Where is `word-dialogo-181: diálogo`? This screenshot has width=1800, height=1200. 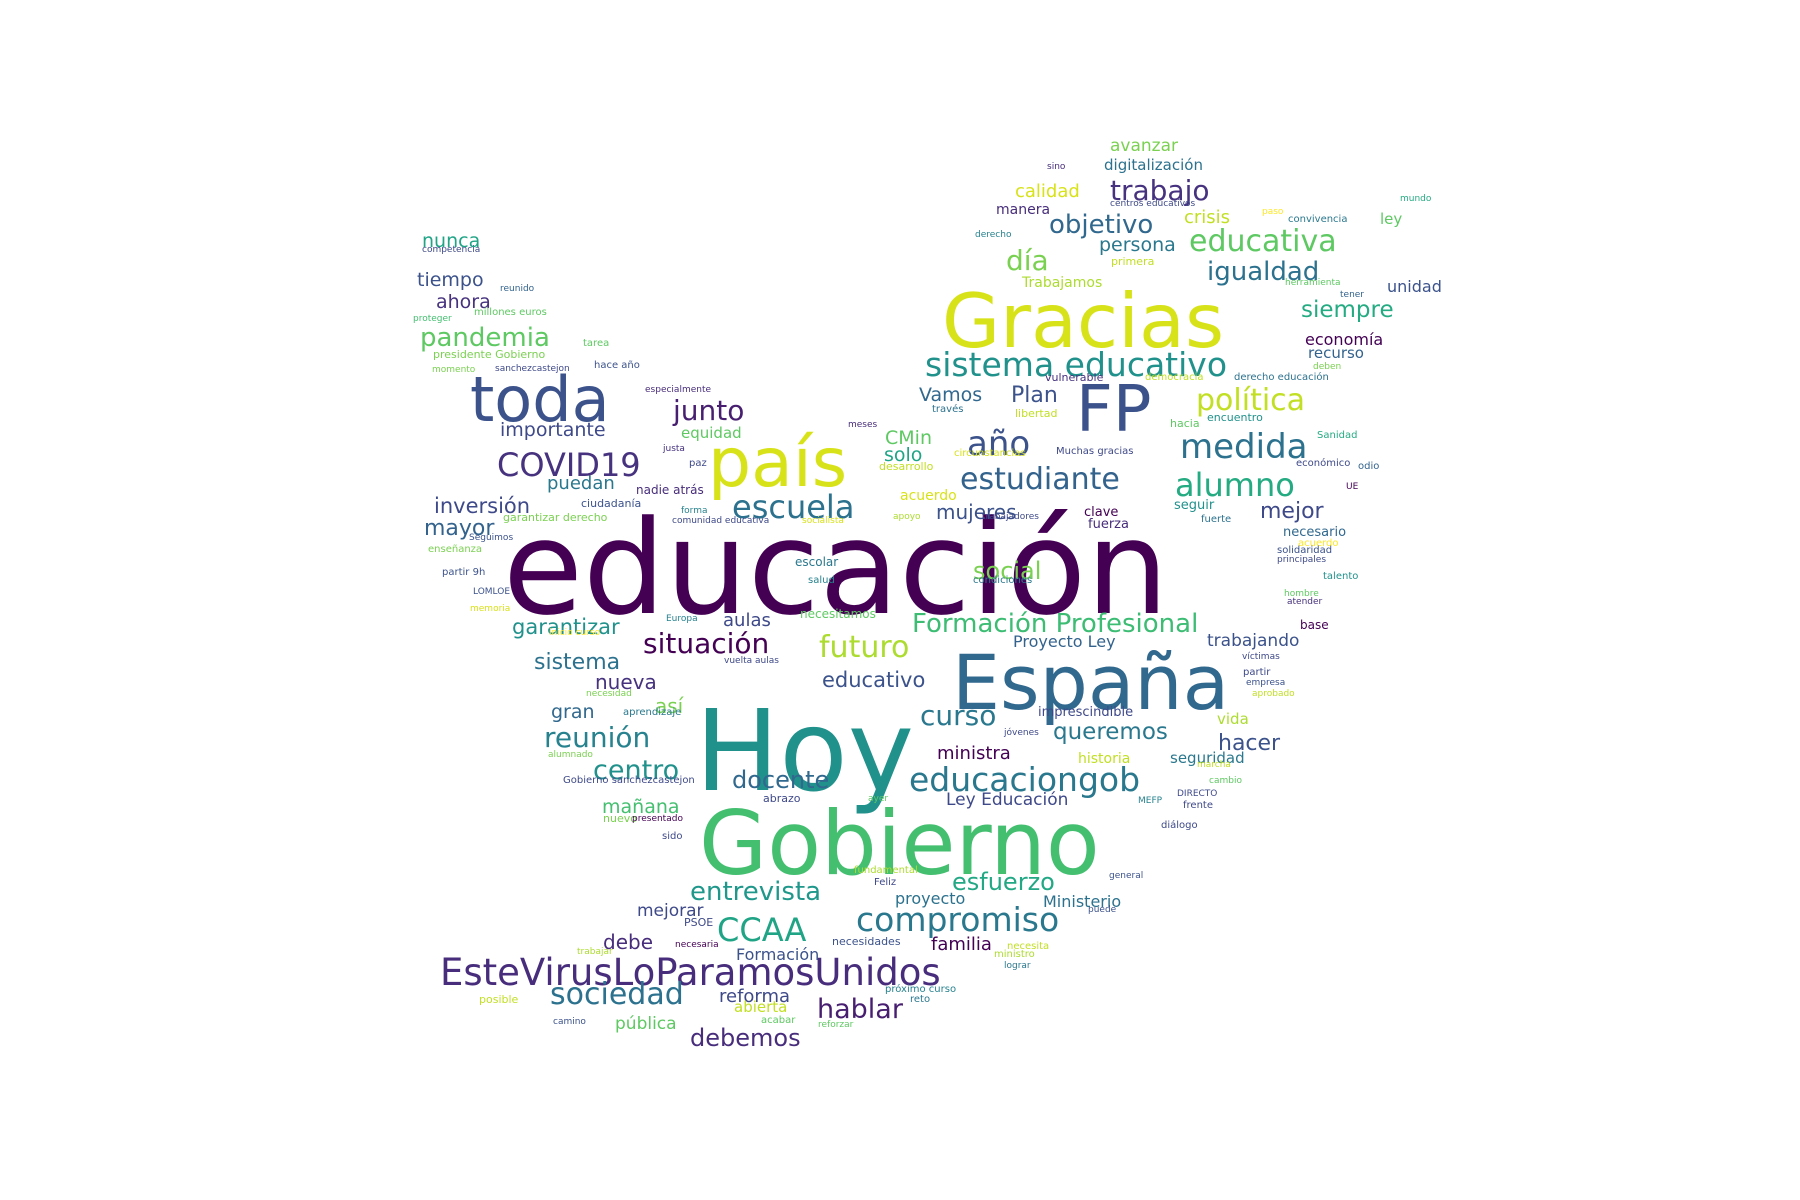 word-dialogo-181: diálogo is located at coordinates (1179, 825).